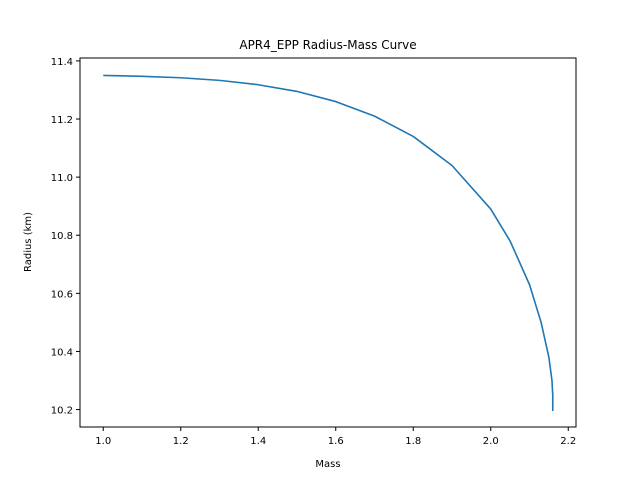 The width and height of the screenshot is (640, 480). I want to click on y-tick-label: 11.0, so click(62, 178).